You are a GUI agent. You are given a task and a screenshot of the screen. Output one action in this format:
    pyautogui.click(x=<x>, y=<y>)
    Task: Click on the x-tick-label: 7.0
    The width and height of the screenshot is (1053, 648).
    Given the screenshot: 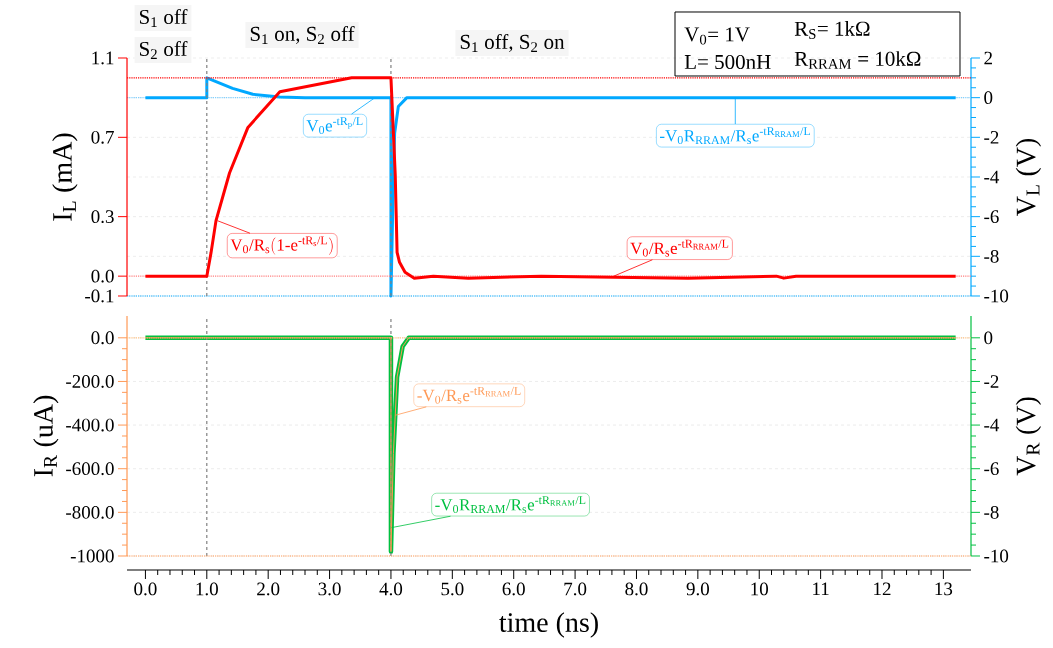 What is the action you would take?
    pyautogui.click(x=575, y=589)
    